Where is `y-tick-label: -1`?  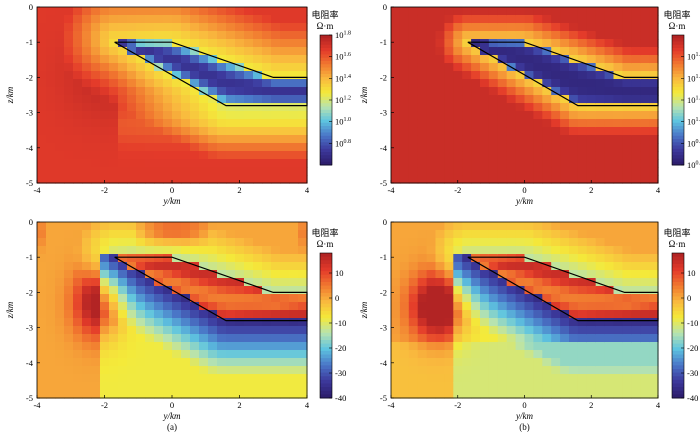
y-tick-label: -1 is located at coordinates (383, 42).